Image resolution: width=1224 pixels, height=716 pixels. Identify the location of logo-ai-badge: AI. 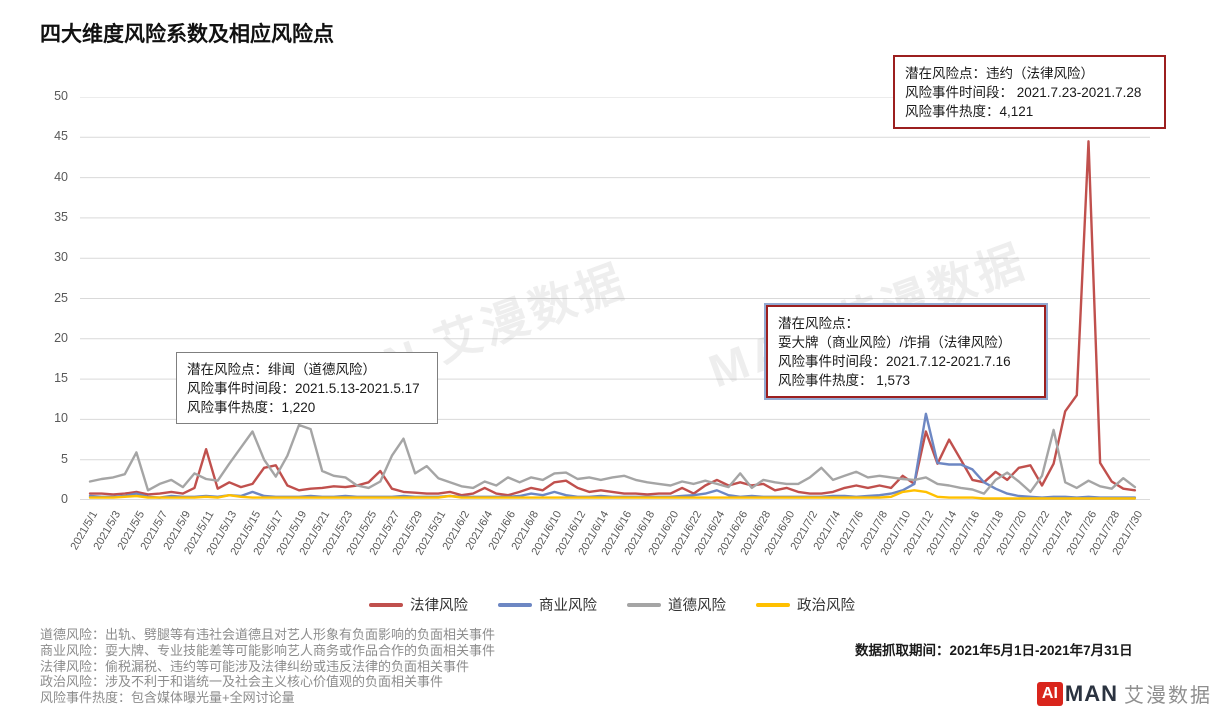
(1049, 693).